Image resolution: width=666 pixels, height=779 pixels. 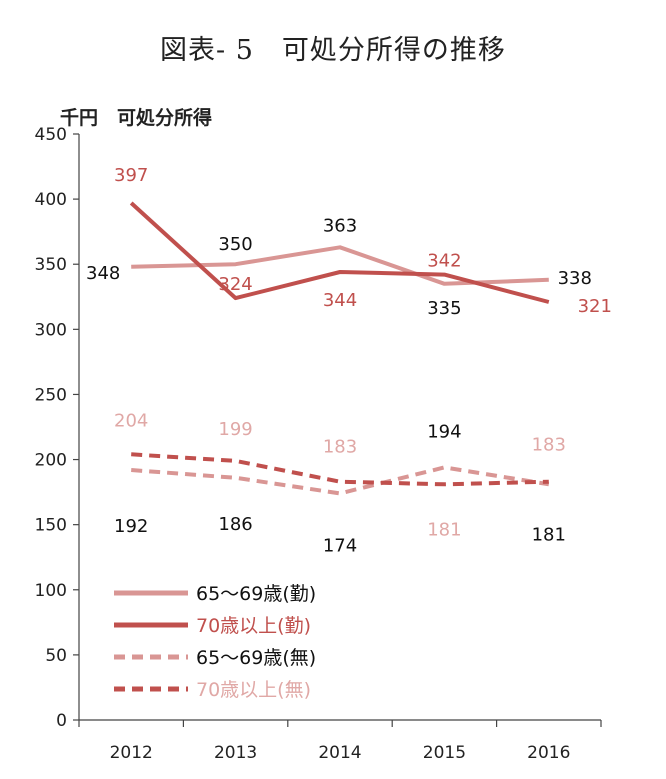 I want to click on y-tick-label: 100, so click(x=51, y=591).